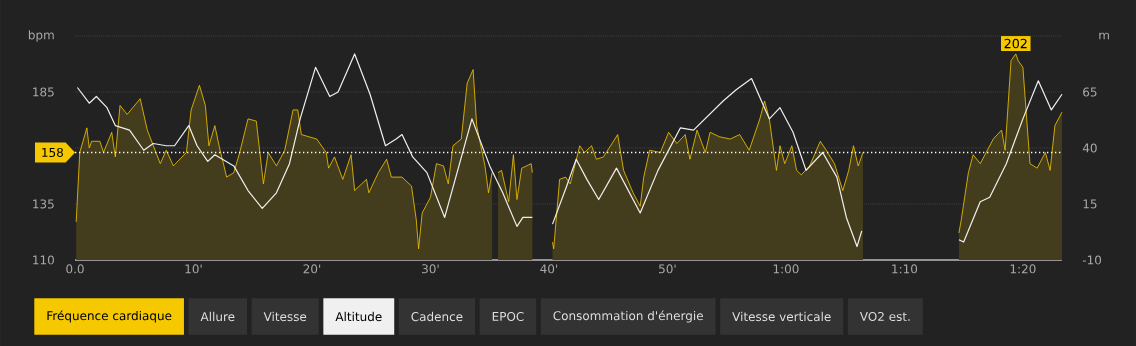 The image size is (1136, 346). What do you see at coordinates (508, 316) in the screenshot?
I see `text: EPOC` at bounding box center [508, 316].